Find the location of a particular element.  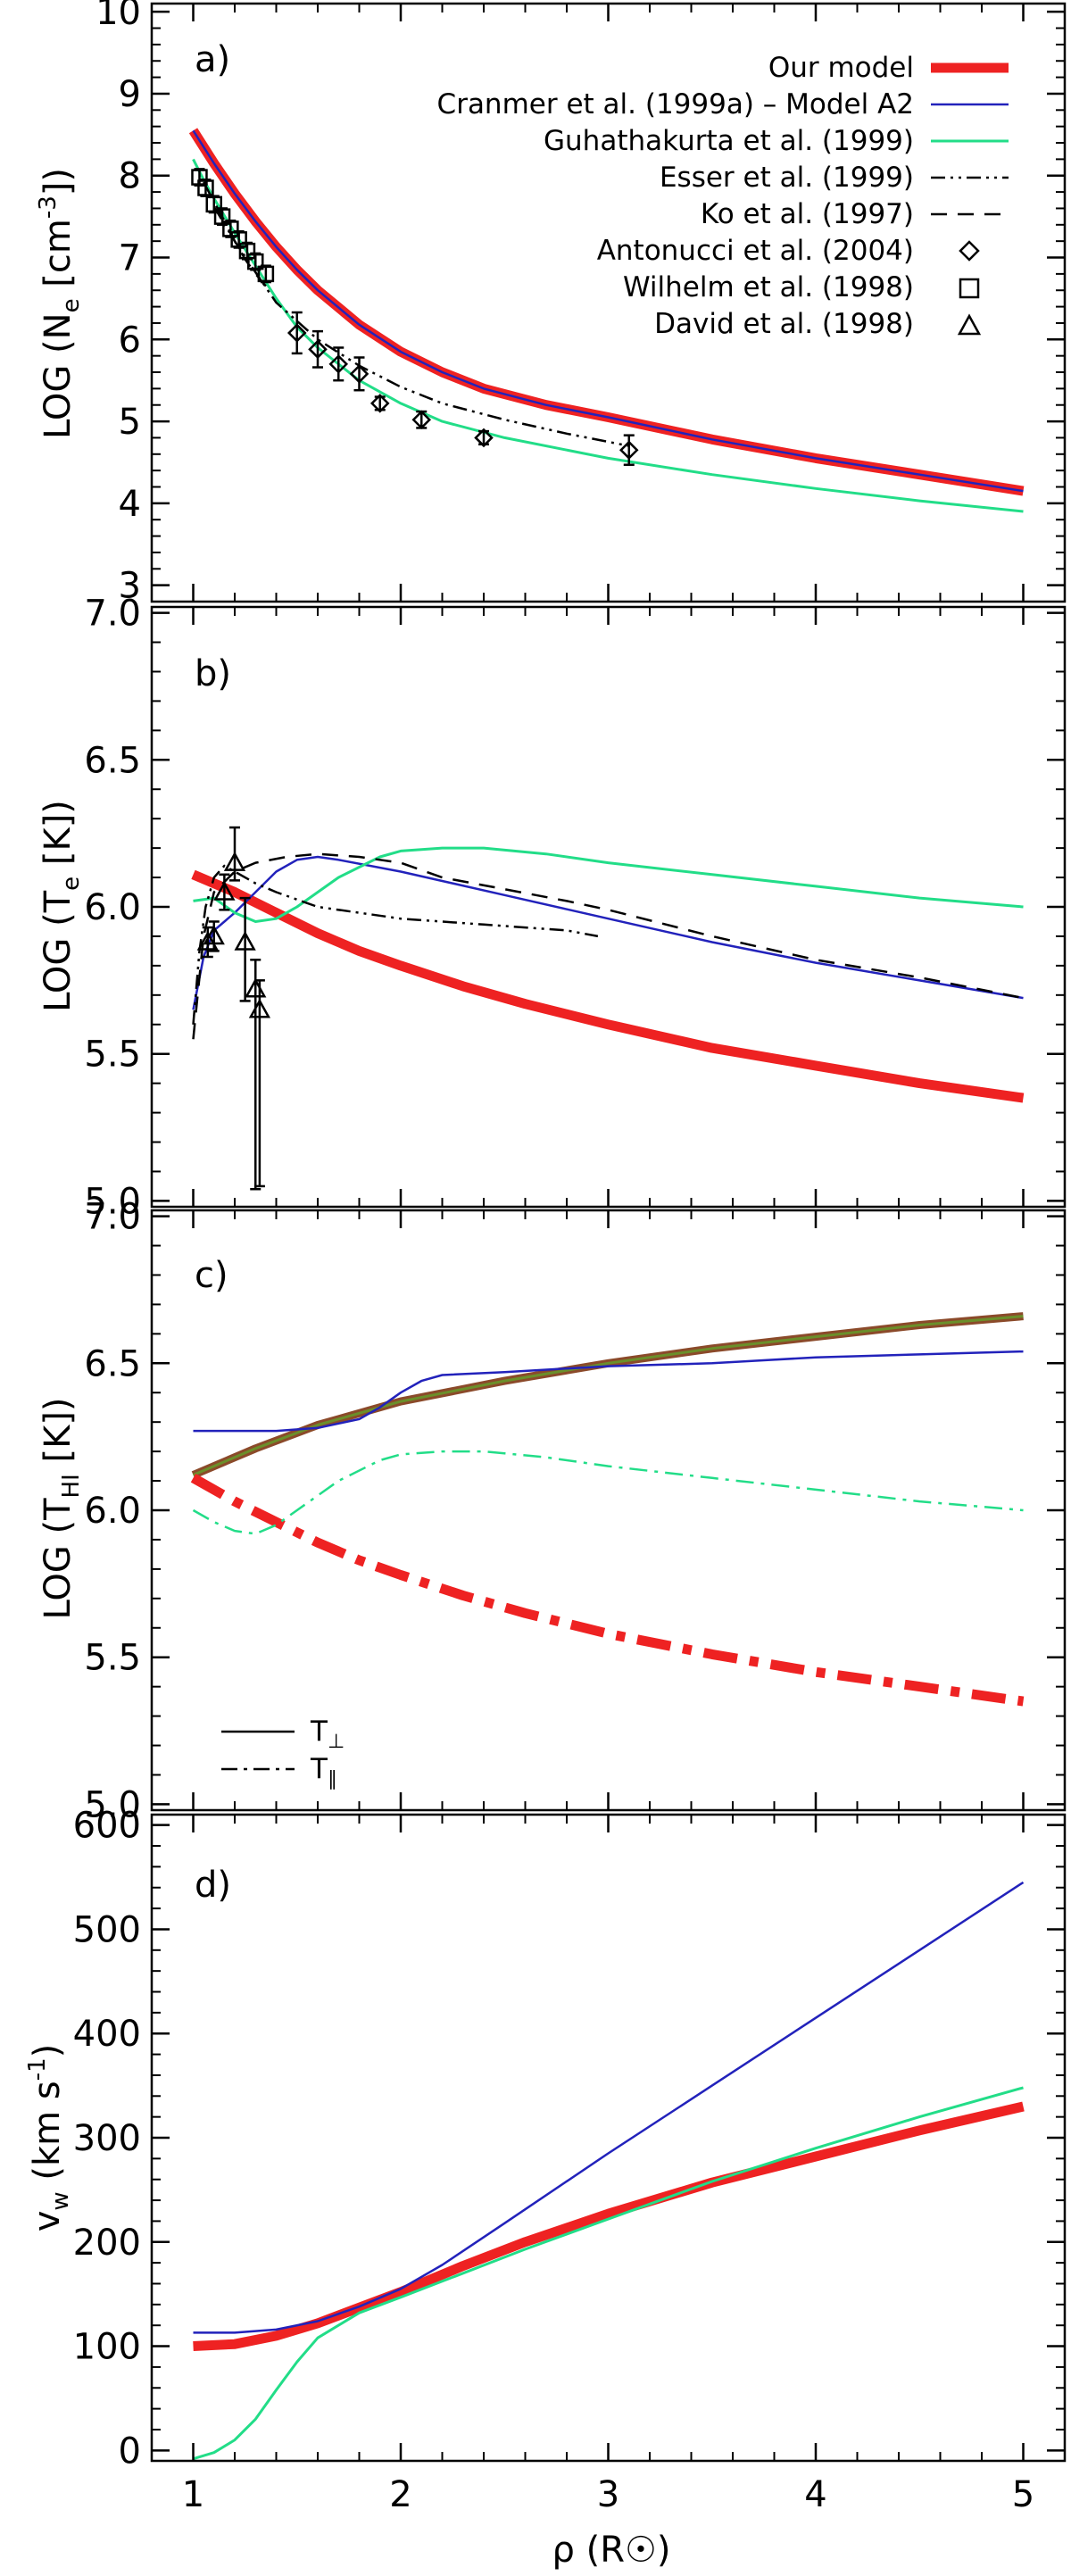

series-b-cranmer-et-al-1999a-model-a2 is located at coordinates (608, 932).